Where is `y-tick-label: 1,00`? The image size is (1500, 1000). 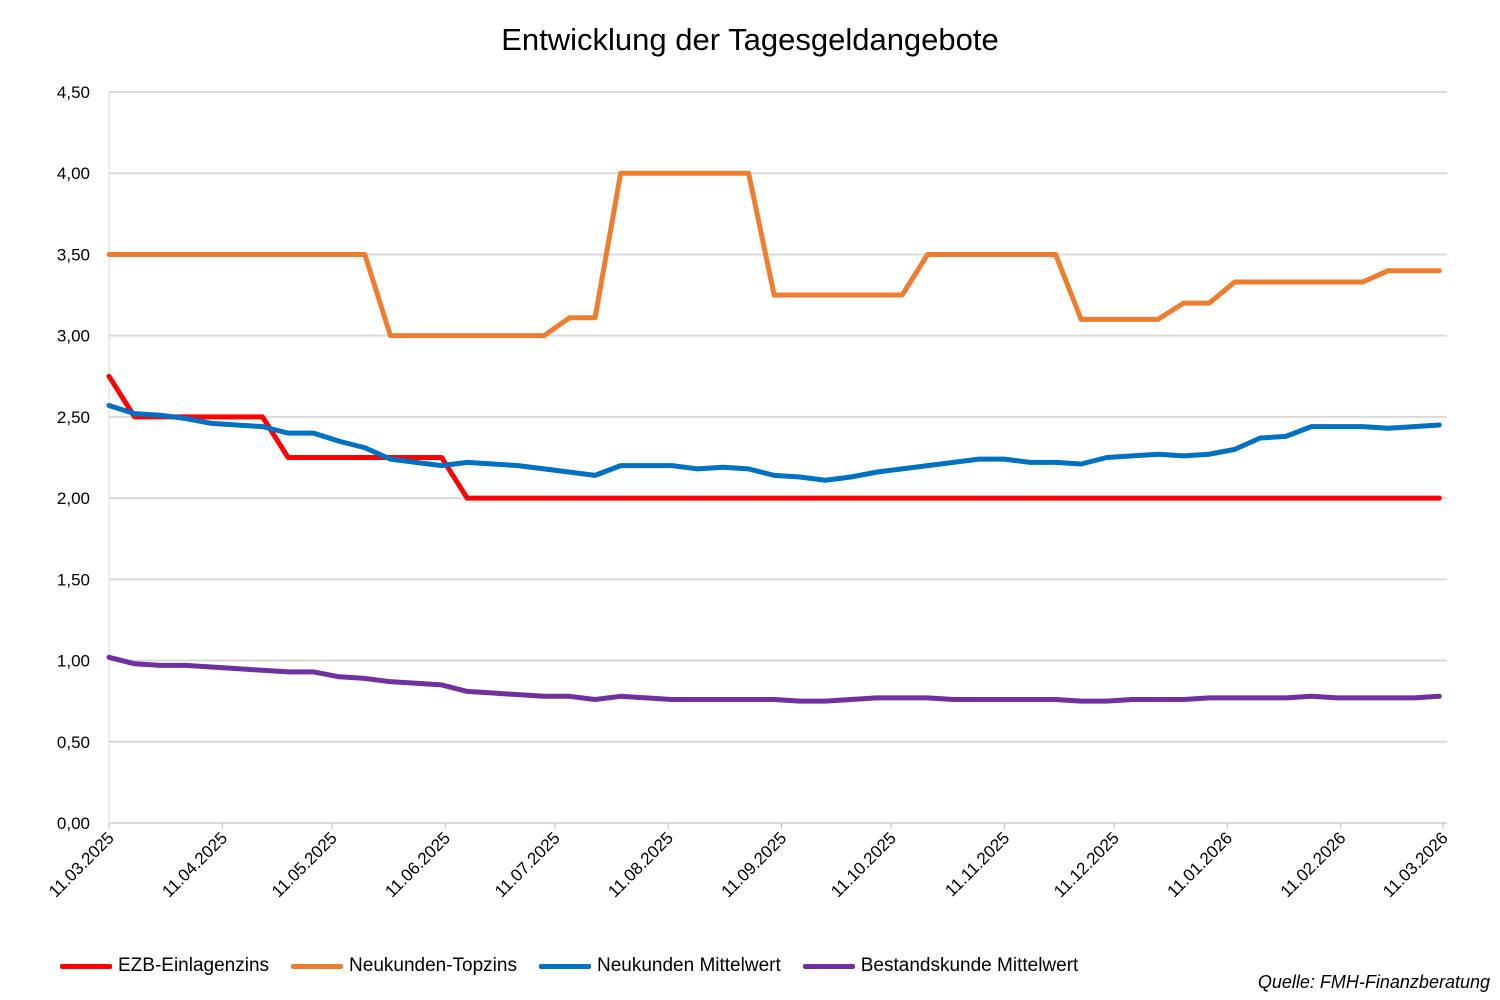 y-tick-label: 1,00 is located at coordinates (73, 661).